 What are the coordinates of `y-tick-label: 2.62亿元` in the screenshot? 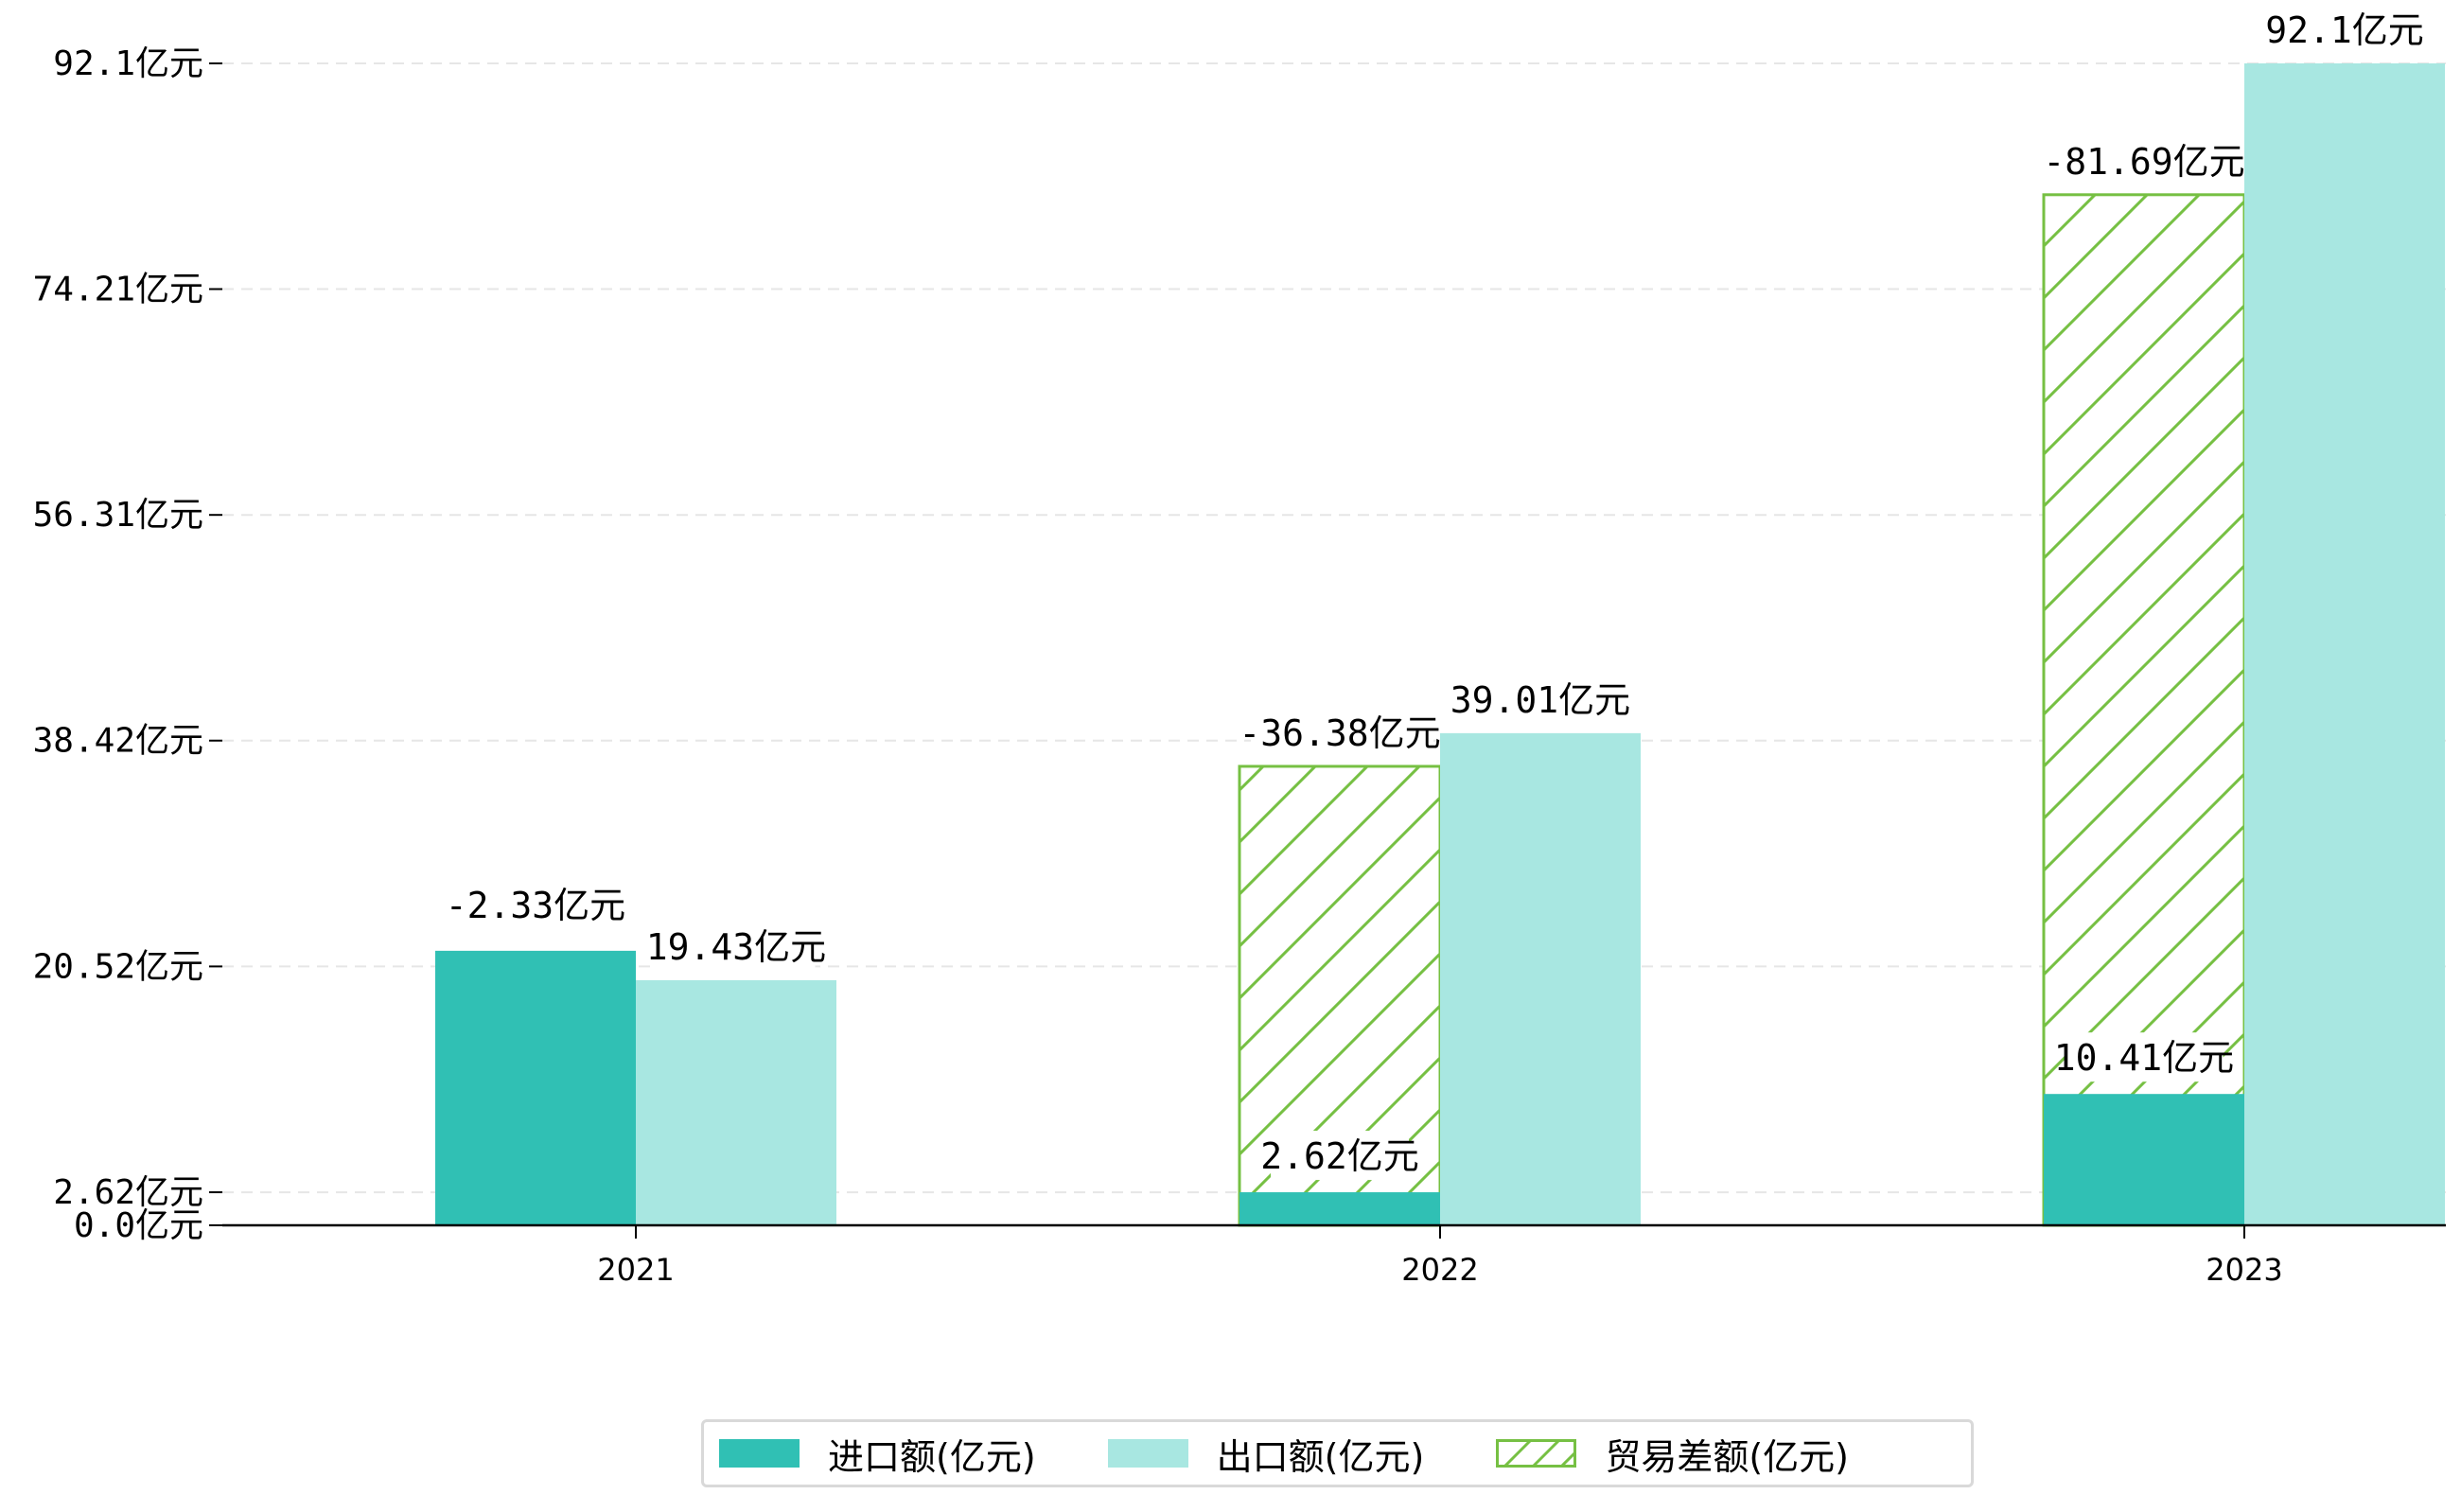 It's located at (128, 1192).